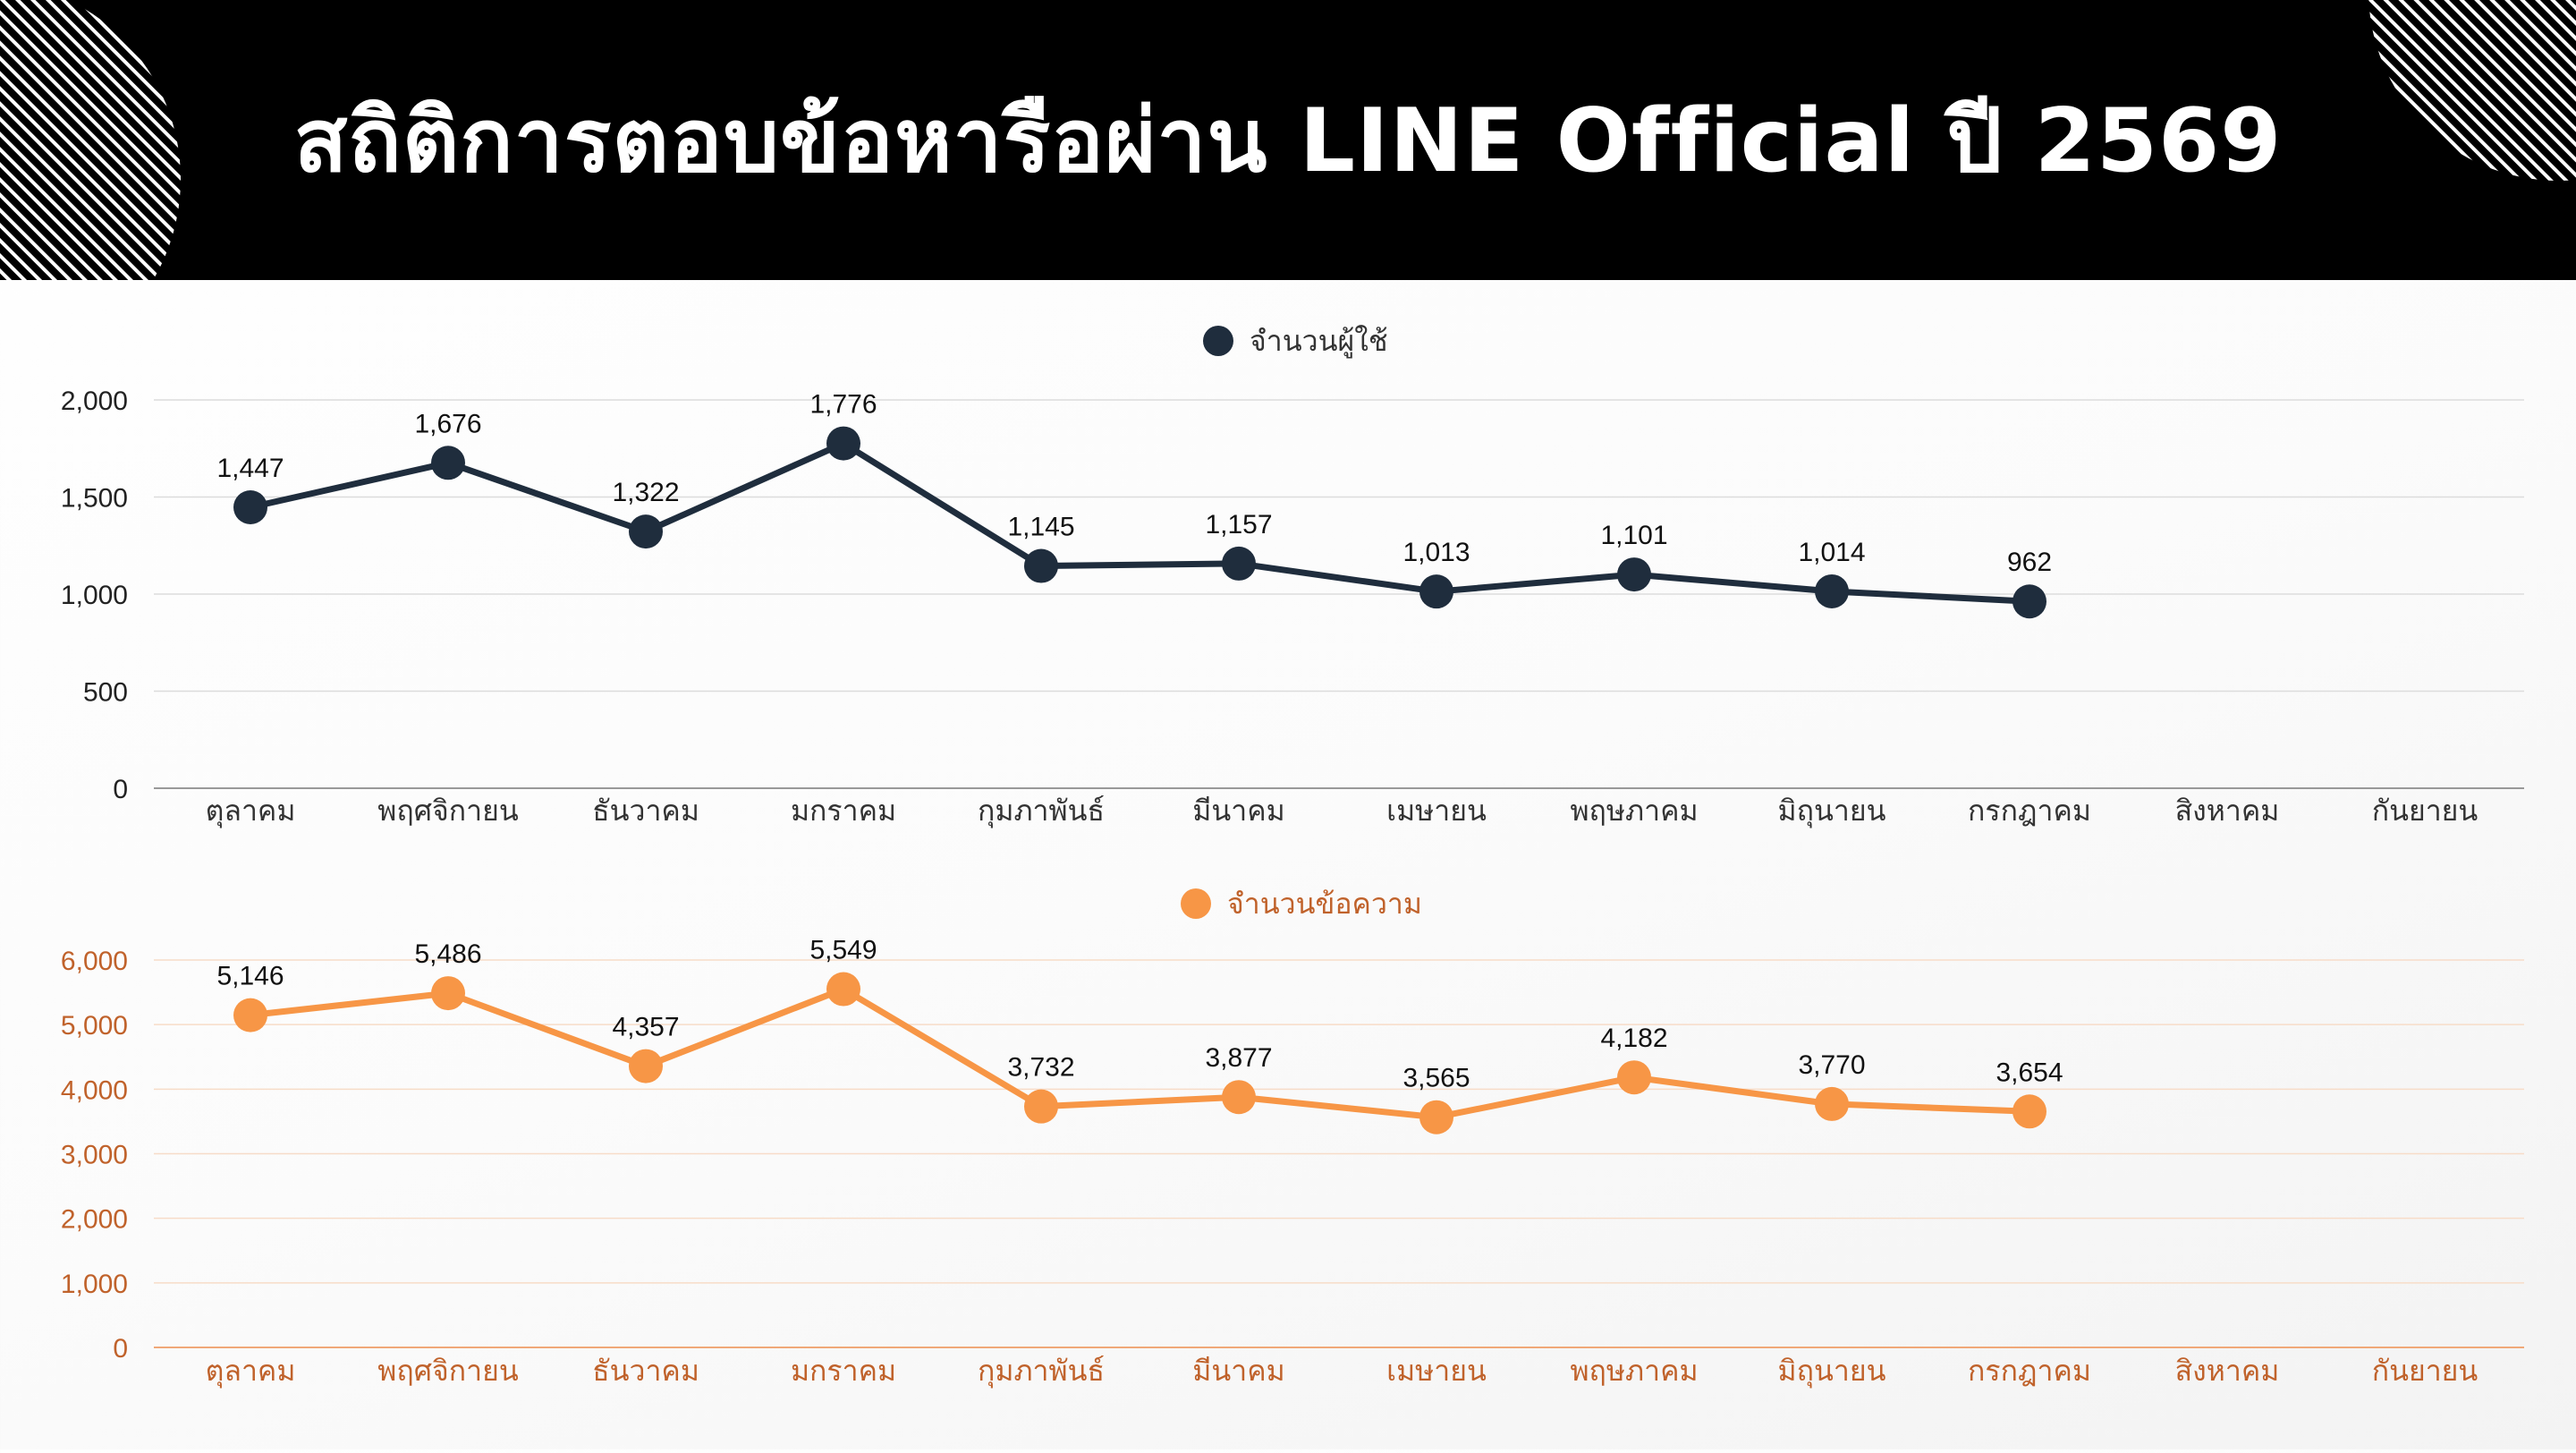 This screenshot has width=2576, height=1453. Describe the element at coordinates (94, 595) in the screenshot. I see `users-ytick-label: 1,000` at that location.